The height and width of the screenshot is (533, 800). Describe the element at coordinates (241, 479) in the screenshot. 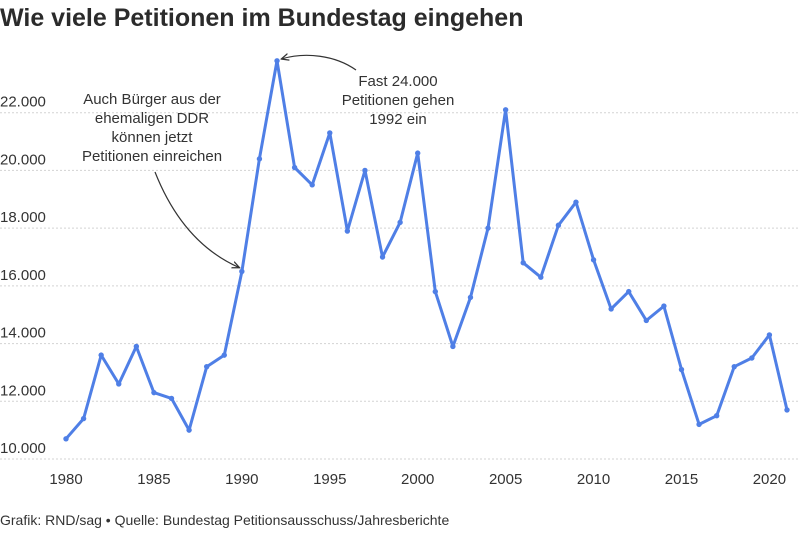

I see `x-tick-label: 1990` at that location.